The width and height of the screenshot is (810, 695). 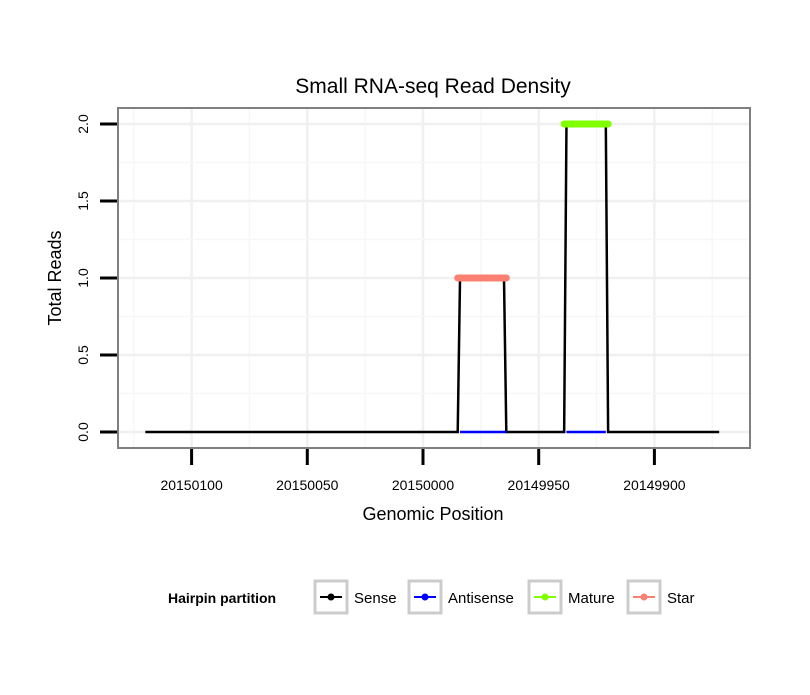 What do you see at coordinates (307, 485) in the screenshot?
I see `x-tick-label: 20150050` at bounding box center [307, 485].